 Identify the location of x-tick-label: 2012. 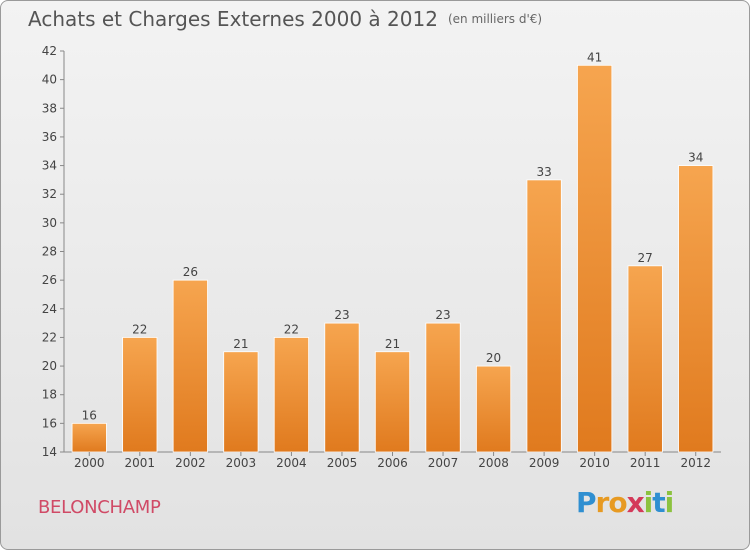
(695, 463).